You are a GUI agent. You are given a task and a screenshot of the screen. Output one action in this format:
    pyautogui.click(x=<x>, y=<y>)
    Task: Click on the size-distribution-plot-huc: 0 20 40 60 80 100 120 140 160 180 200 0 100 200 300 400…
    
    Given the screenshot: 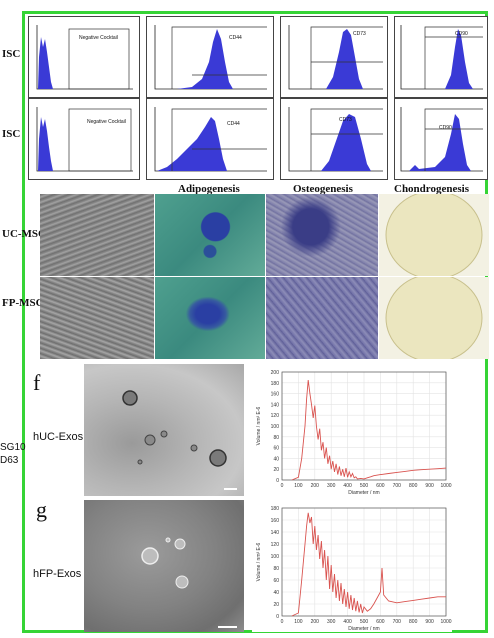 What is the action you would take?
    pyautogui.click(x=352, y=430)
    